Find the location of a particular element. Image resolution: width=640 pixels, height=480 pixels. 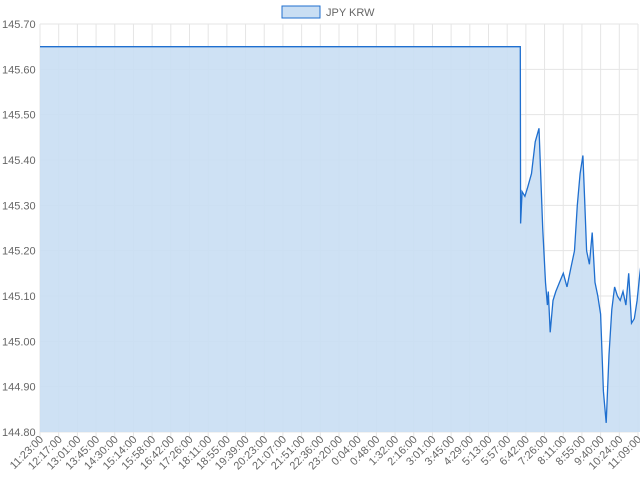

y-tick-label: 145.30 is located at coordinates (19, 206).